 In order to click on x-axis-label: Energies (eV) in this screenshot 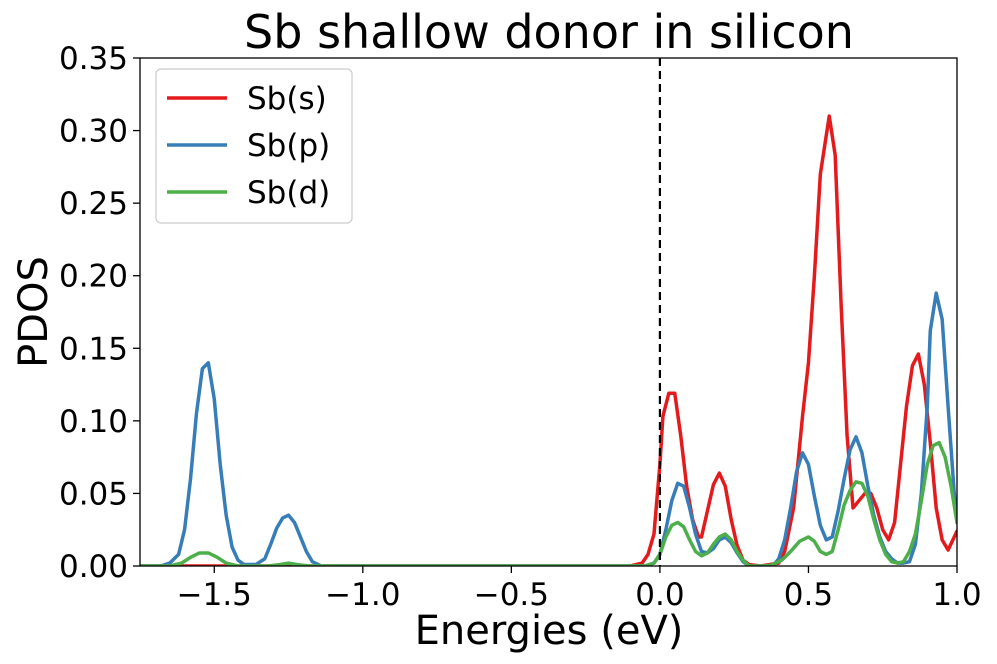, I will do `click(549, 631)`.